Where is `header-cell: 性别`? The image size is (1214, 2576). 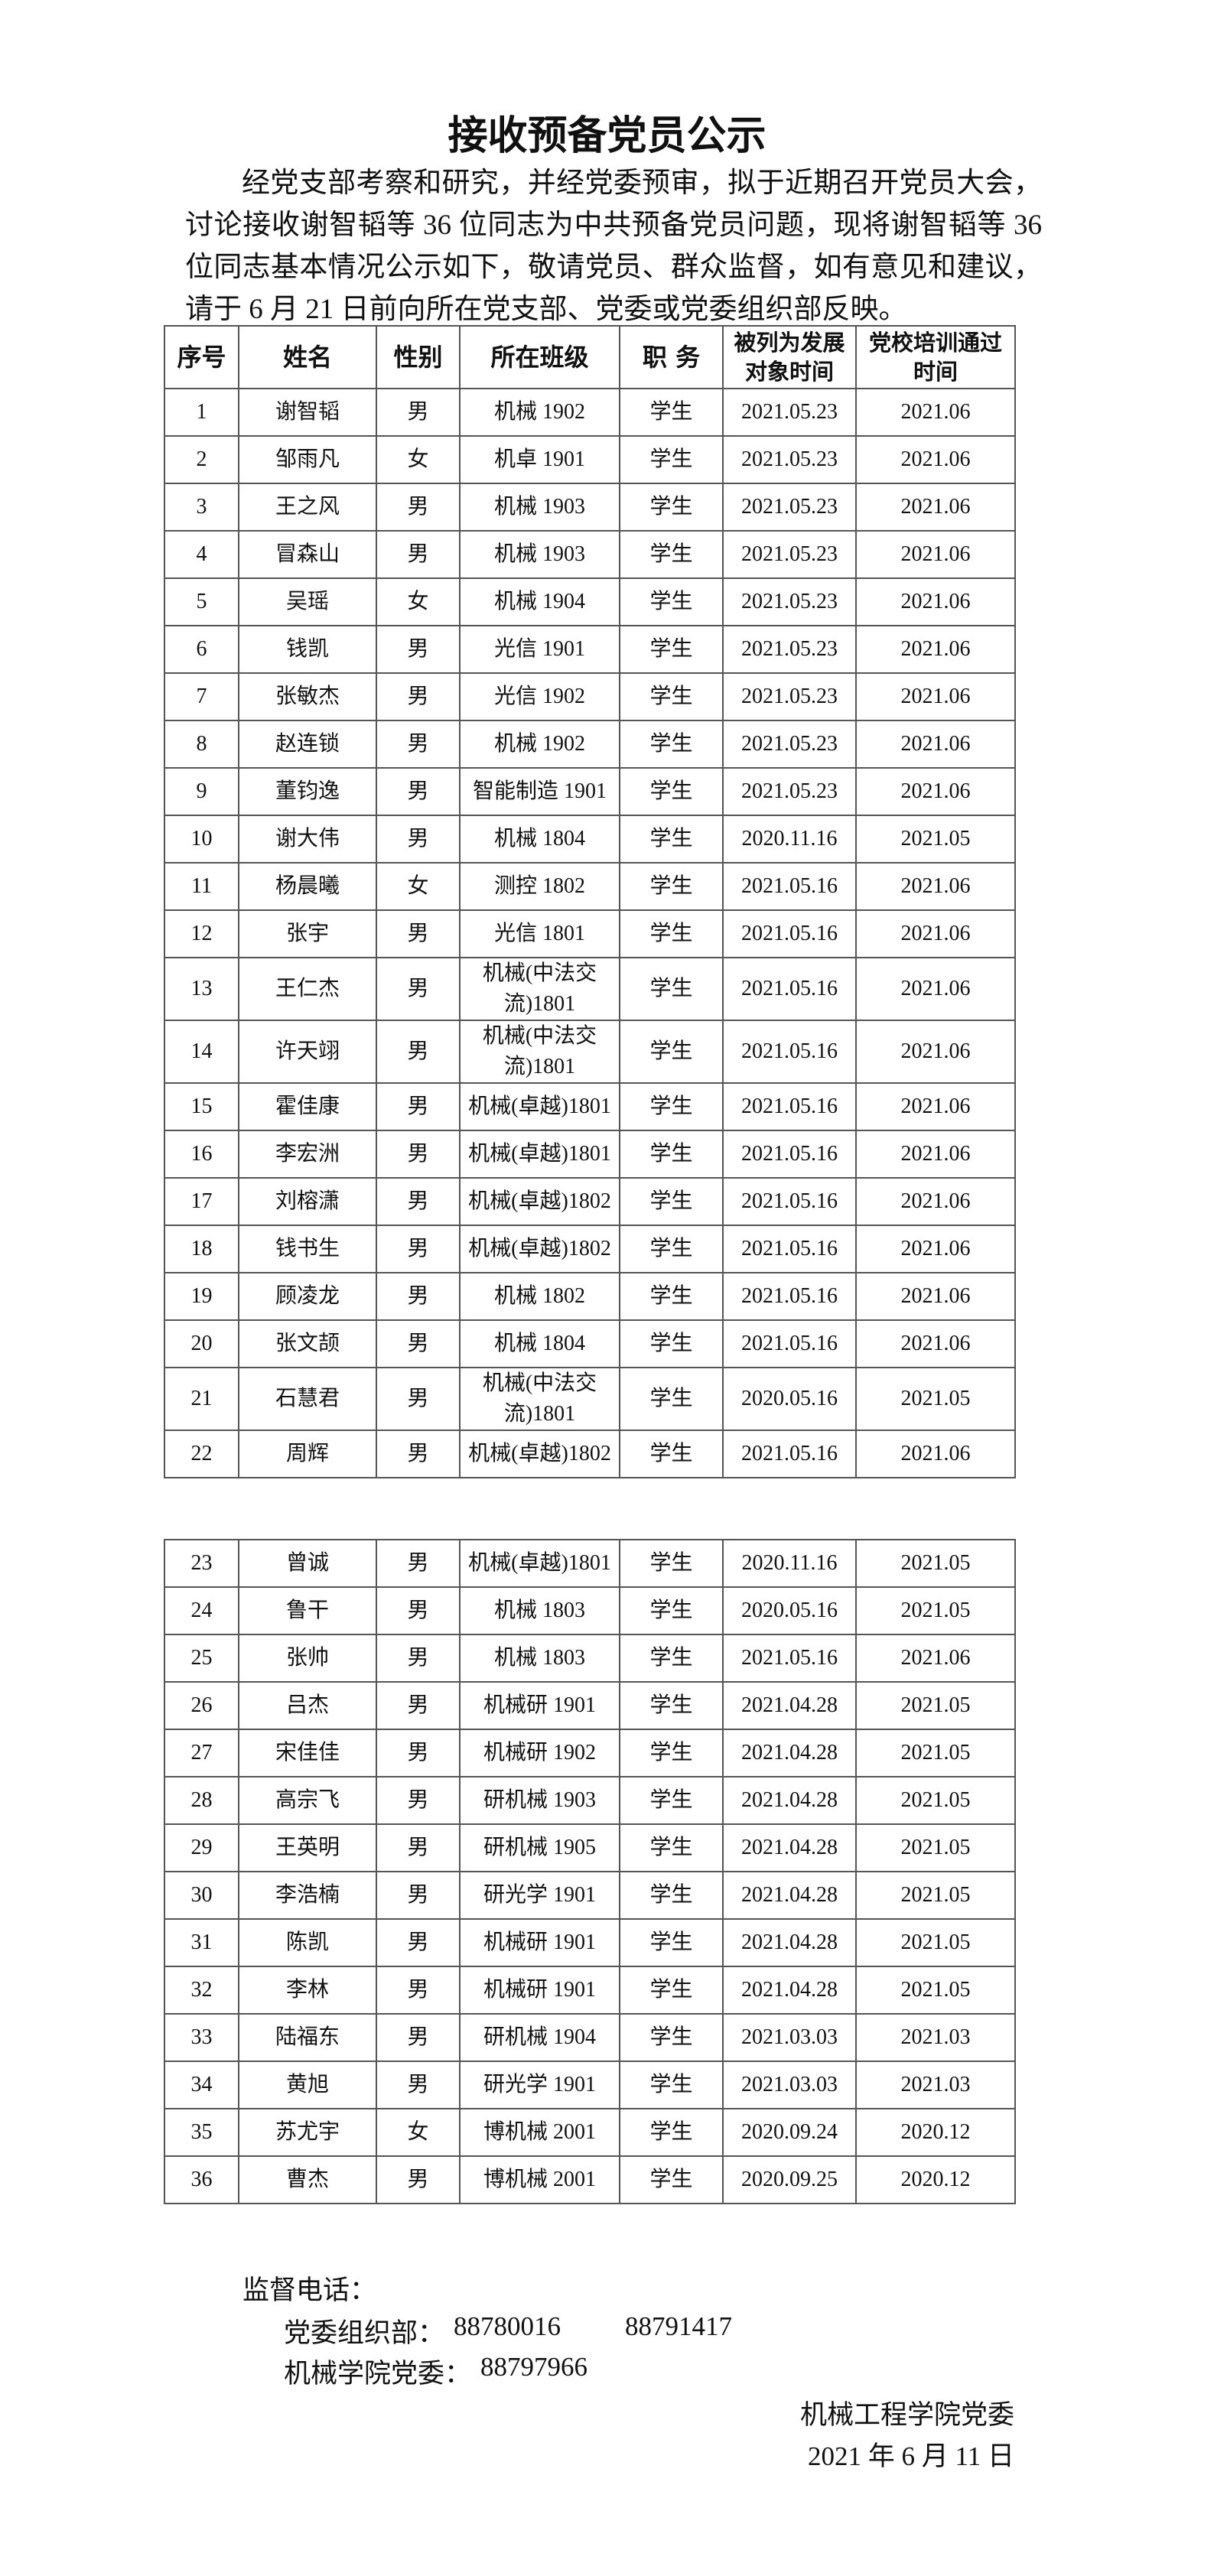
header-cell: 性别 is located at coordinates (418, 357).